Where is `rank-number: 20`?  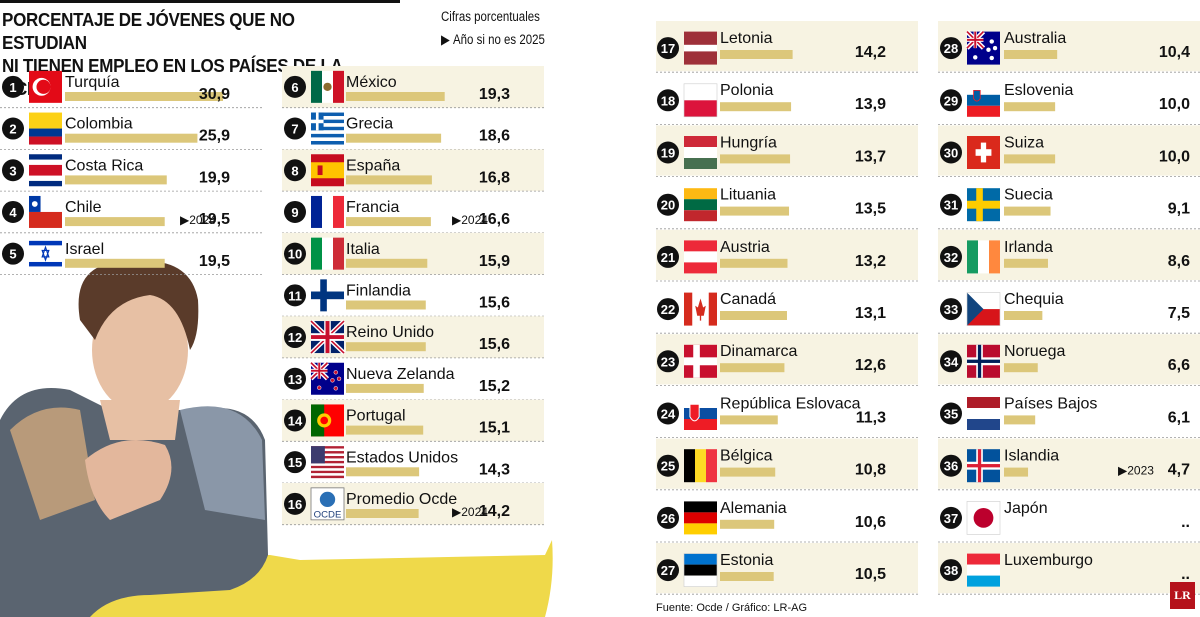 rank-number: 20 is located at coordinates (668, 205).